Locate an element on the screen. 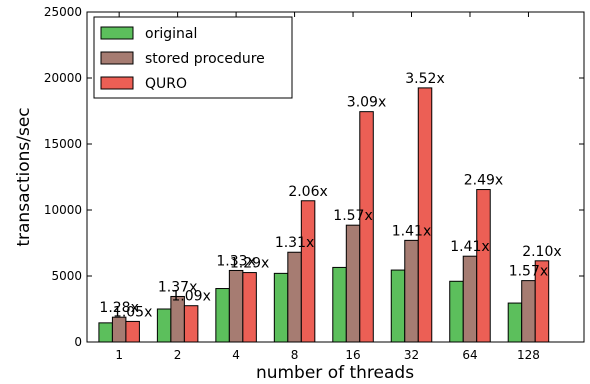 The height and width of the screenshot is (384, 590). x-tick-label: 8 is located at coordinates (295, 355).